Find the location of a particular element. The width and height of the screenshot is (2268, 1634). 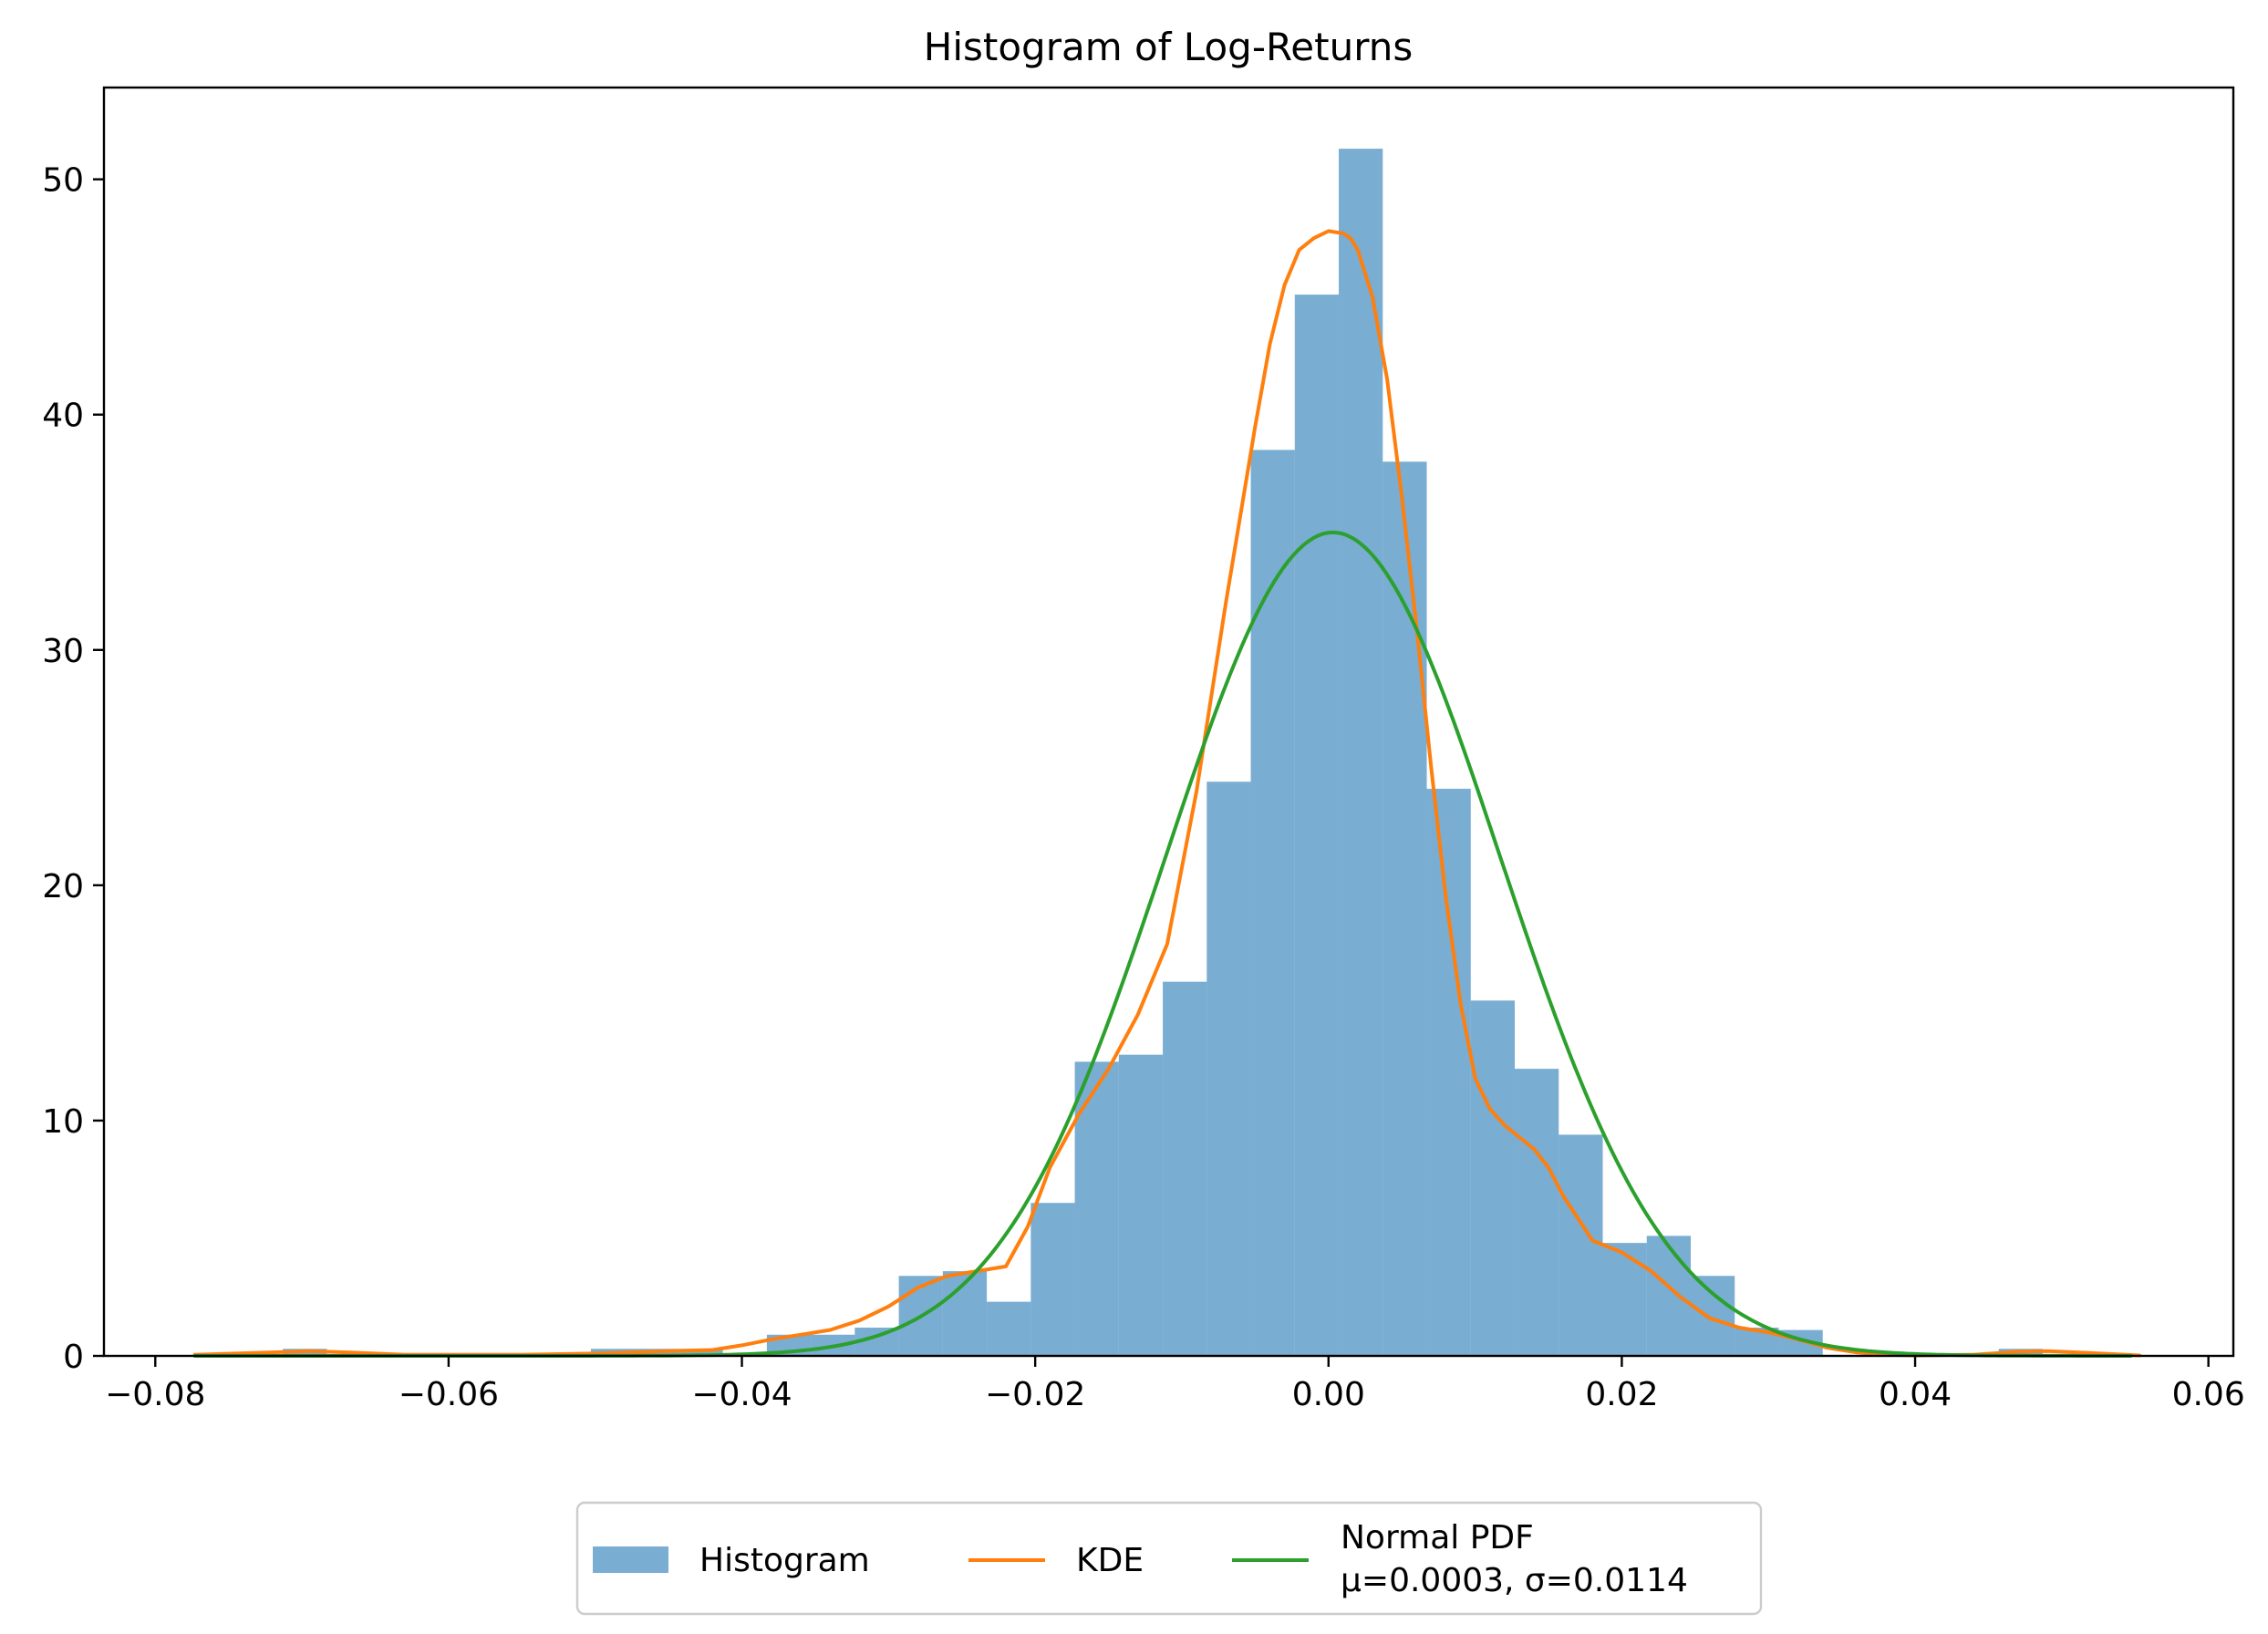

y-tick-label: 50 is located at coordinates (63, 181).